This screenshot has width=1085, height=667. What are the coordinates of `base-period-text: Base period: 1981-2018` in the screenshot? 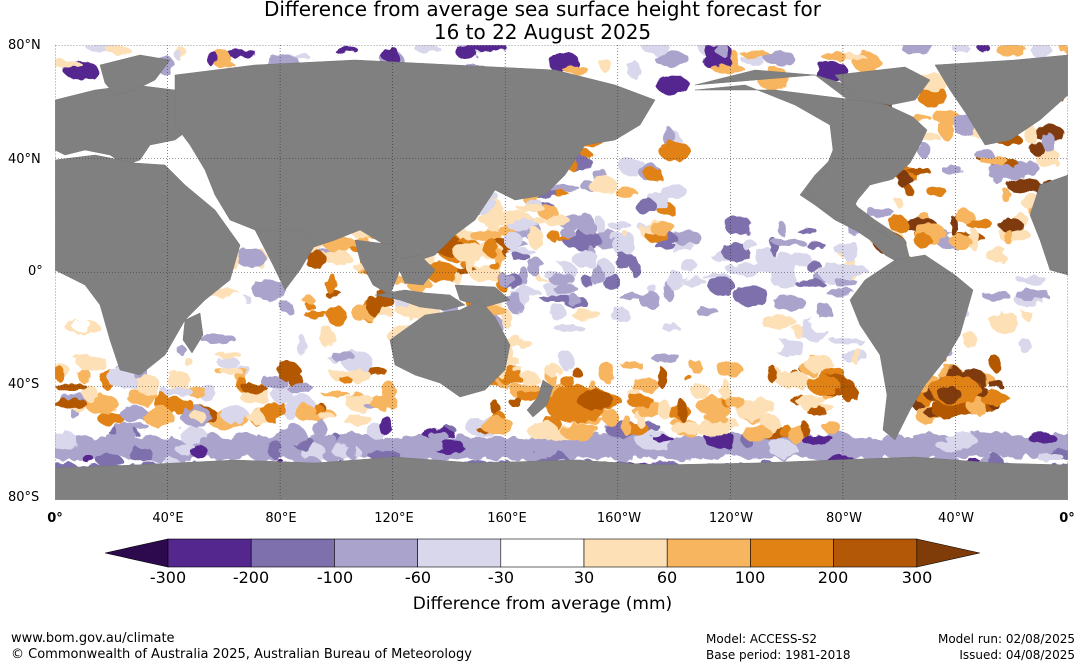 It's located at (778, 655).